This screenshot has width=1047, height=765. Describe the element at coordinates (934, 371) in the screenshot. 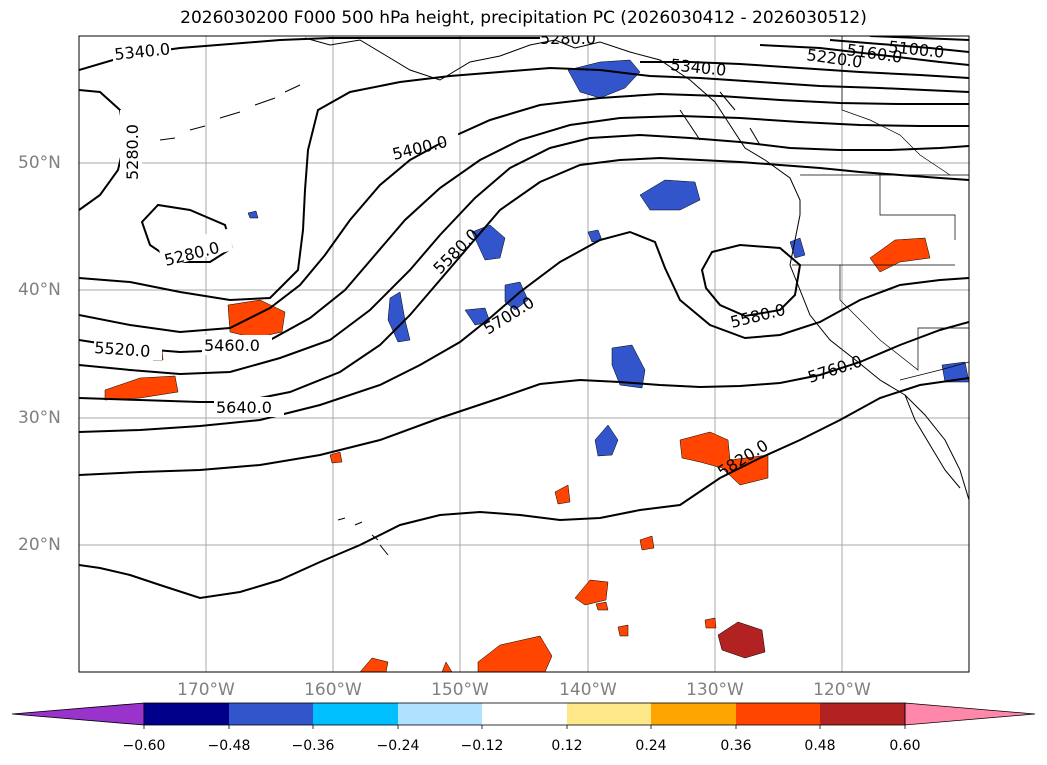

I see `mexico-border` at that location.